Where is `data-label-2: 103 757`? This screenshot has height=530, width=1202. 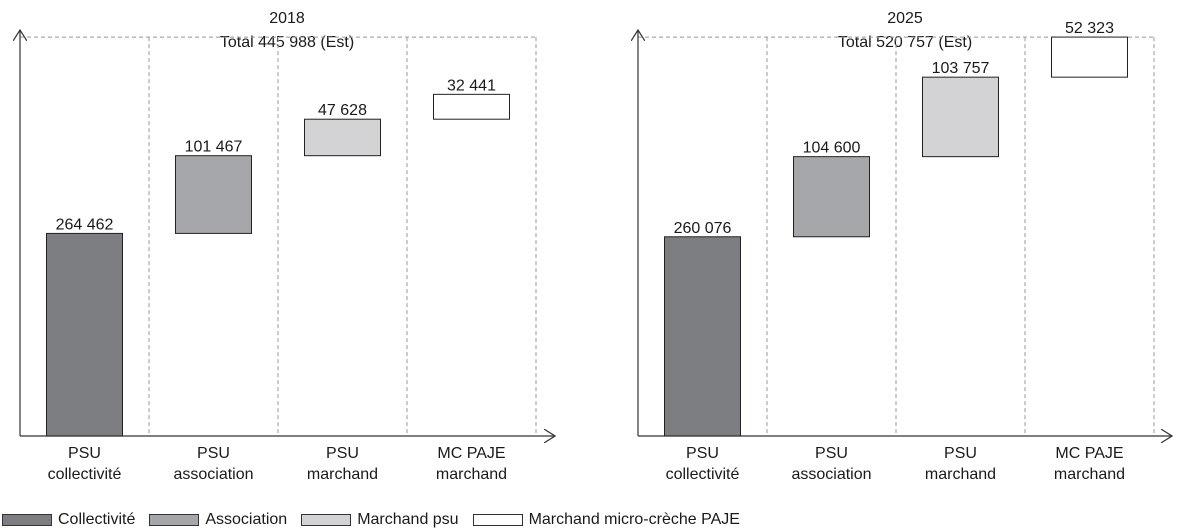
data-label-2: 103 757 is located at coordinates (961, 68).